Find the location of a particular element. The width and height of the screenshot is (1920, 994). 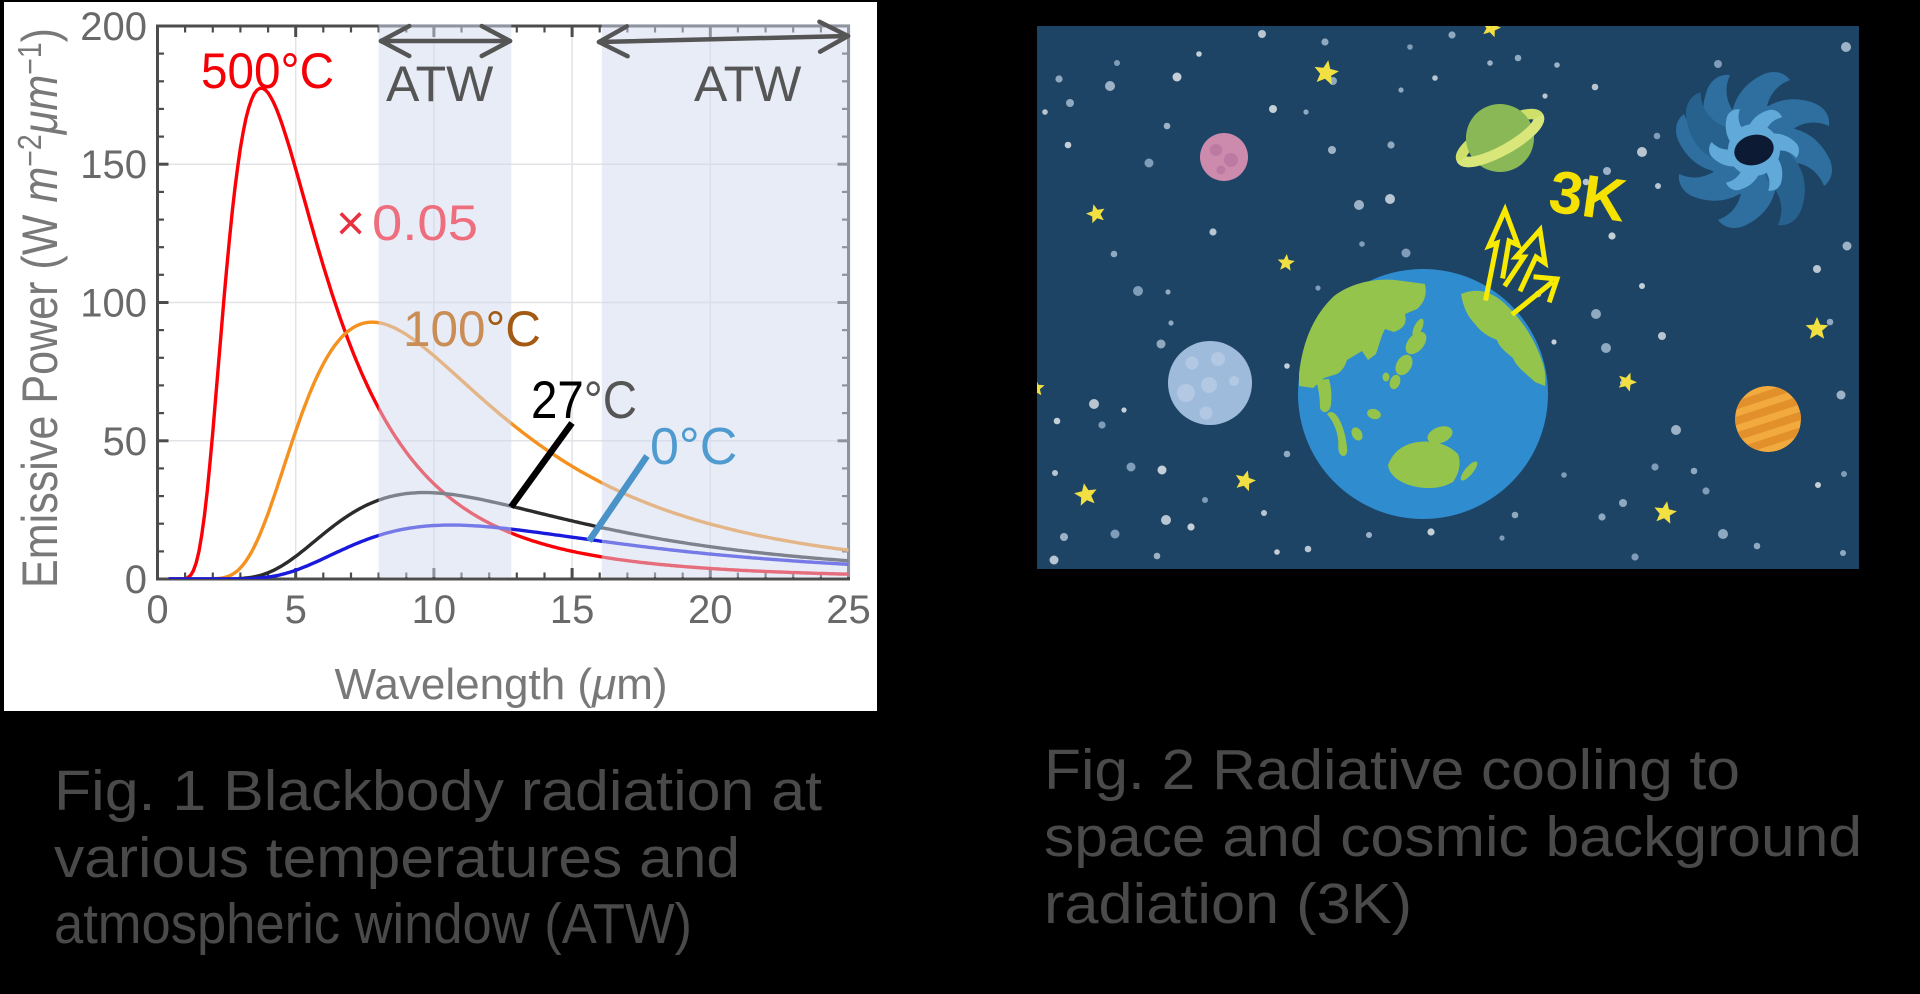

svg-text: 50 is located at coordinates (125, 442).